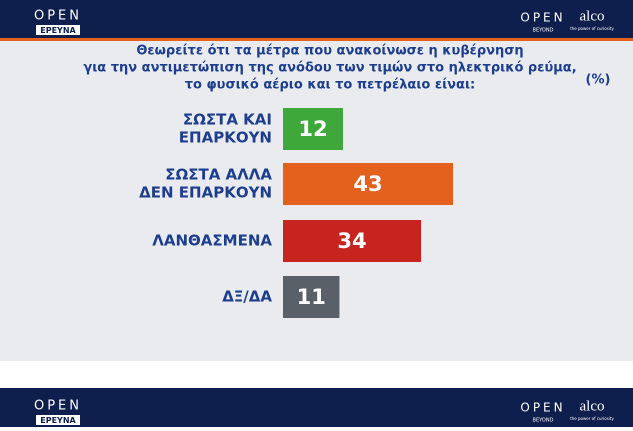  I want to click on category-label: ΔΕΝ ΕΠΑΡΚΟΥΝ, so click(205, 193).